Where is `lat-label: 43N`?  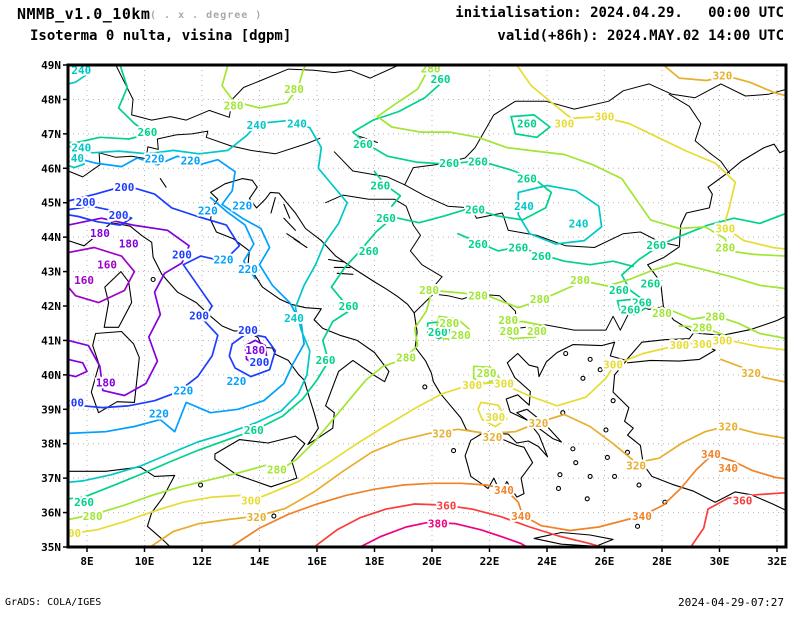
lat-label: 43N is located at coordinates (51, 272).